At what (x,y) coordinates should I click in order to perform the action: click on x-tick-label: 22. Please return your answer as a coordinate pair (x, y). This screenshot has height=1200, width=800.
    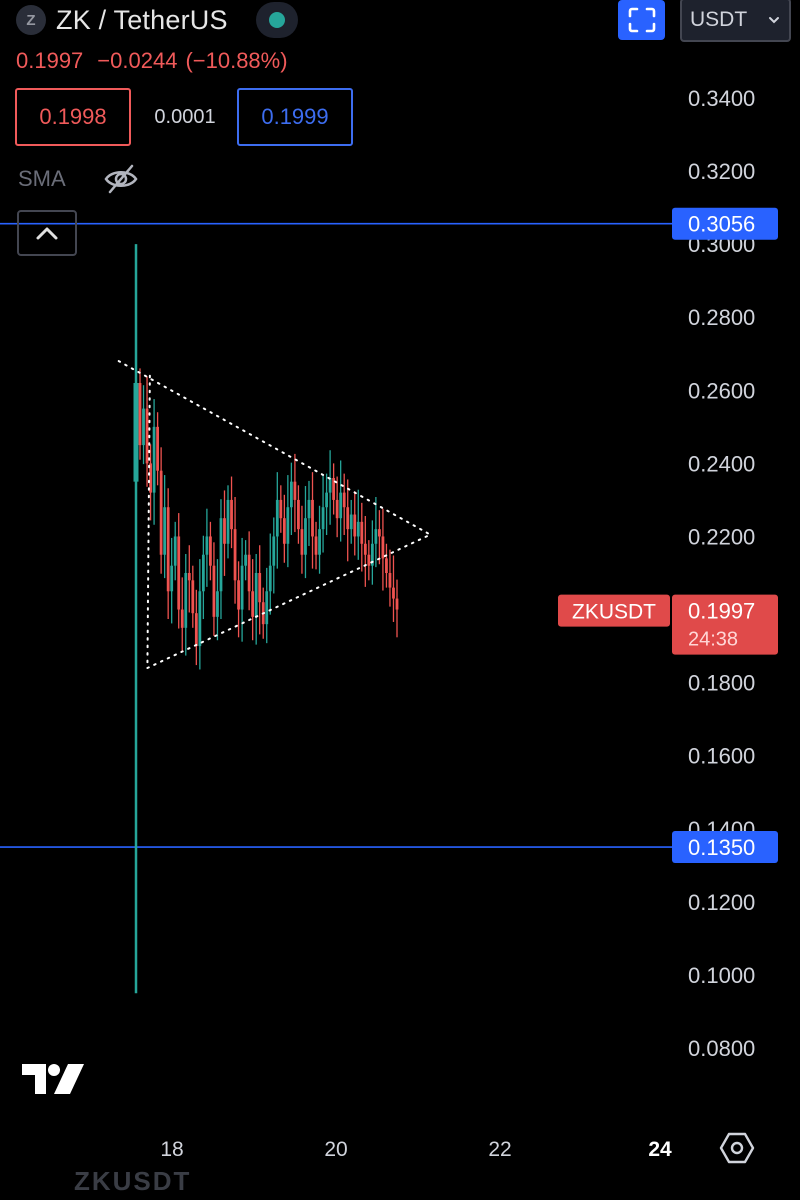
    Looking at the image, I should click on (499, 1149).